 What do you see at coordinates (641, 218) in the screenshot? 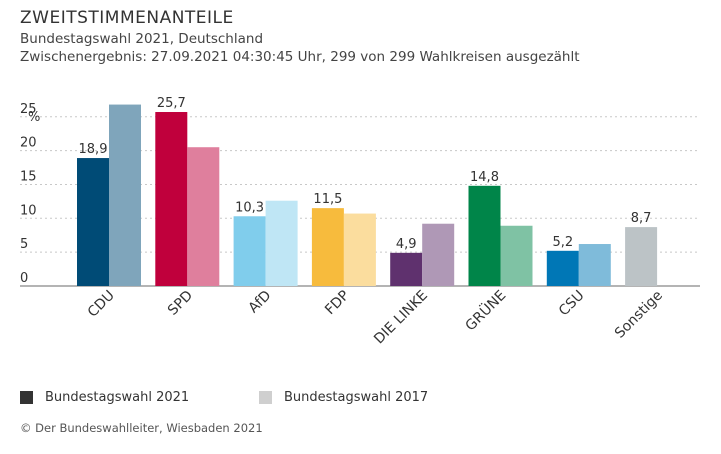
I see `data-label-2021: 8,7` at bounding box center [641, 218].